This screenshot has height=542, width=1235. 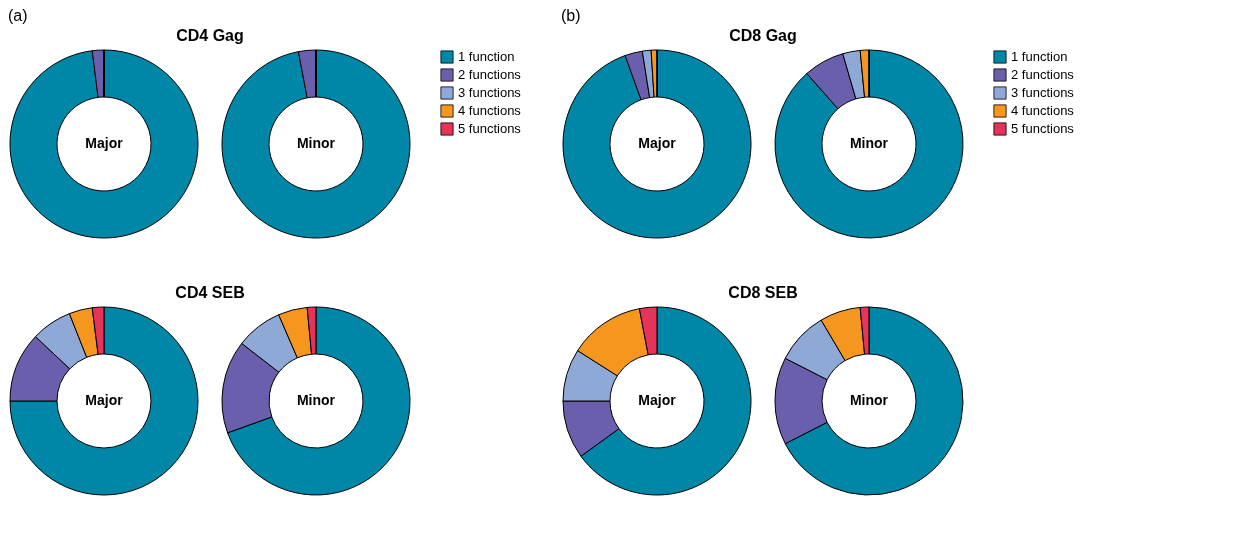 What do you see at coordinates (210, 35) in the screenshot?
I see `chart-title: CD4 Gag` at bounding box center [210, 35].